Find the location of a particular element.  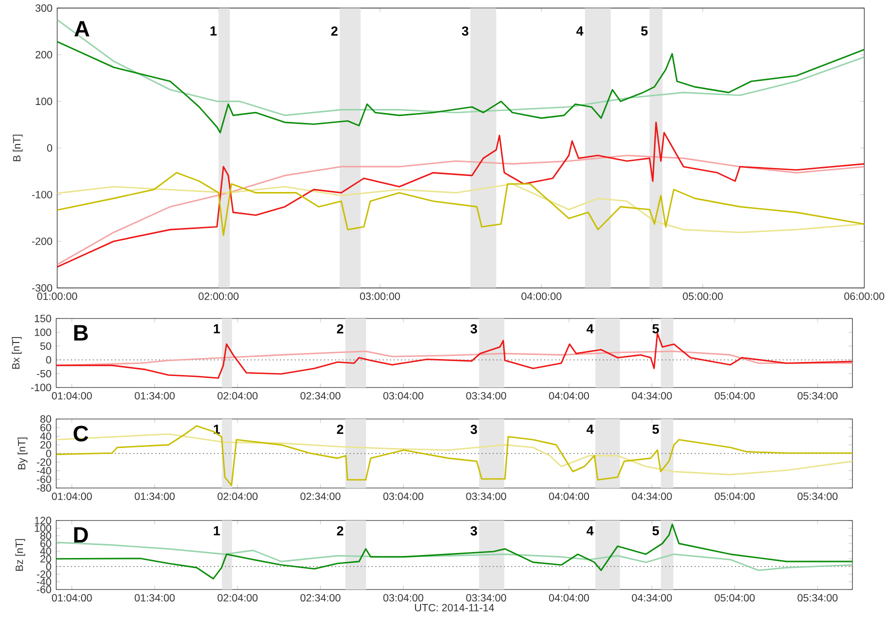

x-tick-label: 05:00:00 is located at coordinates (702, 296).